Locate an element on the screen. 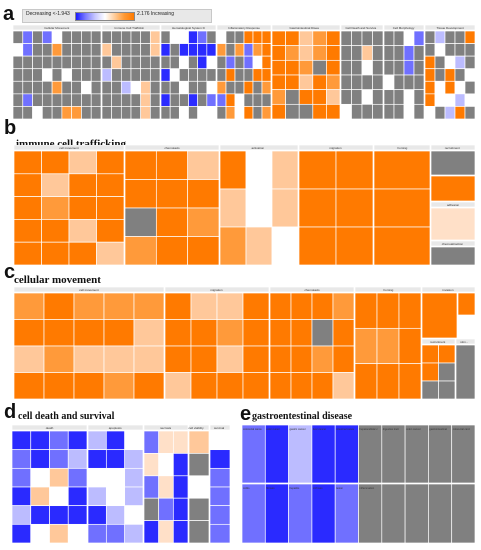 This screenshot has width=481, height=550. panel-c-group-4-label: invasion is located at coordinates (448, 290).